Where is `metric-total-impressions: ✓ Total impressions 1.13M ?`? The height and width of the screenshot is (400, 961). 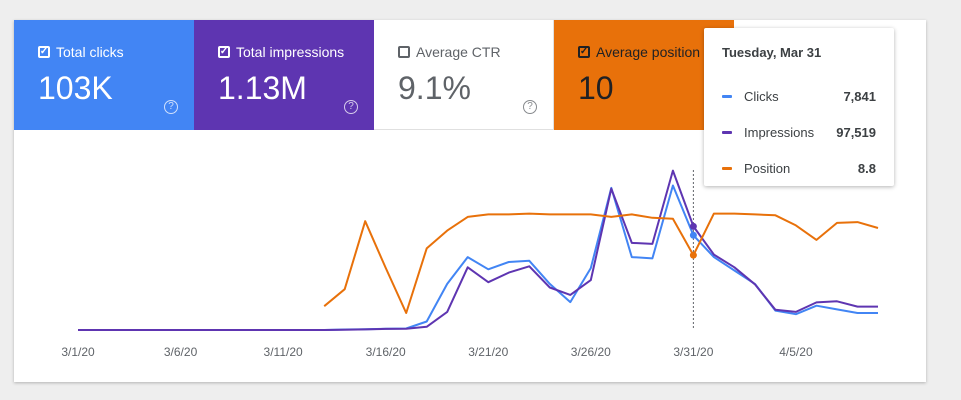 metric-total-impressions: ✓ Total impressions 1.13M ? is located at coordinates (284, 75).